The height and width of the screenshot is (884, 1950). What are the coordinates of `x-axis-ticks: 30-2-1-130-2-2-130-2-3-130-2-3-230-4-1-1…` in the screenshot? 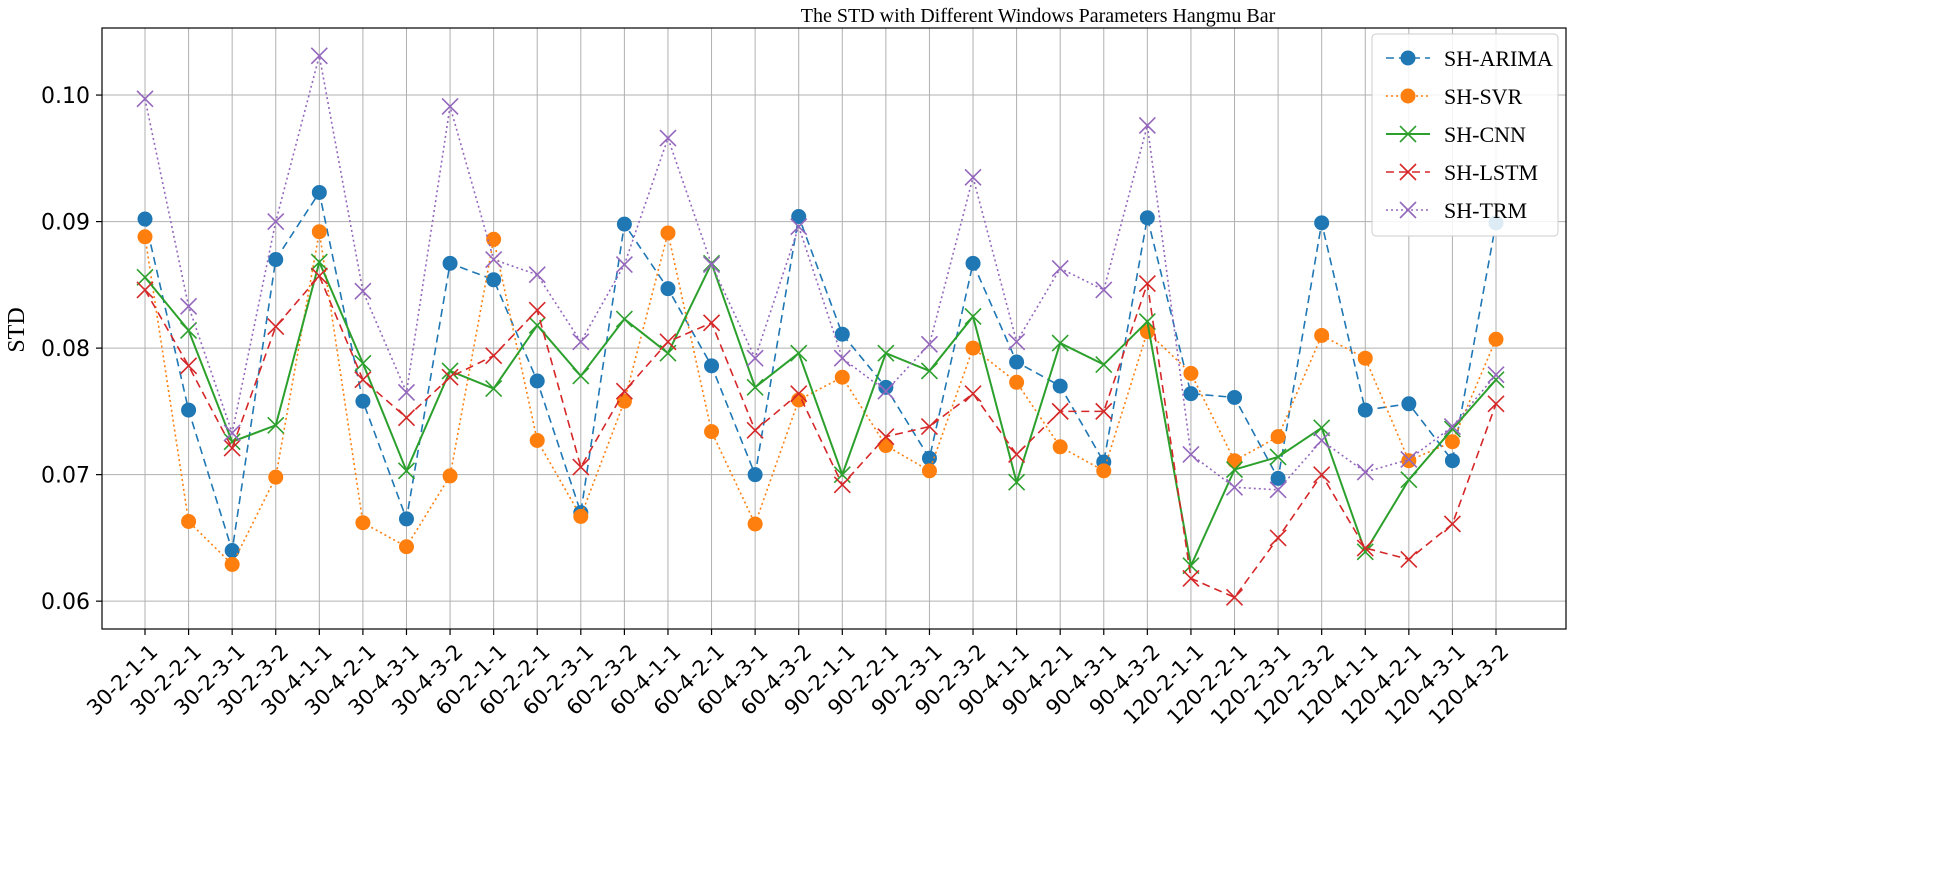 It's located at (798, 679).